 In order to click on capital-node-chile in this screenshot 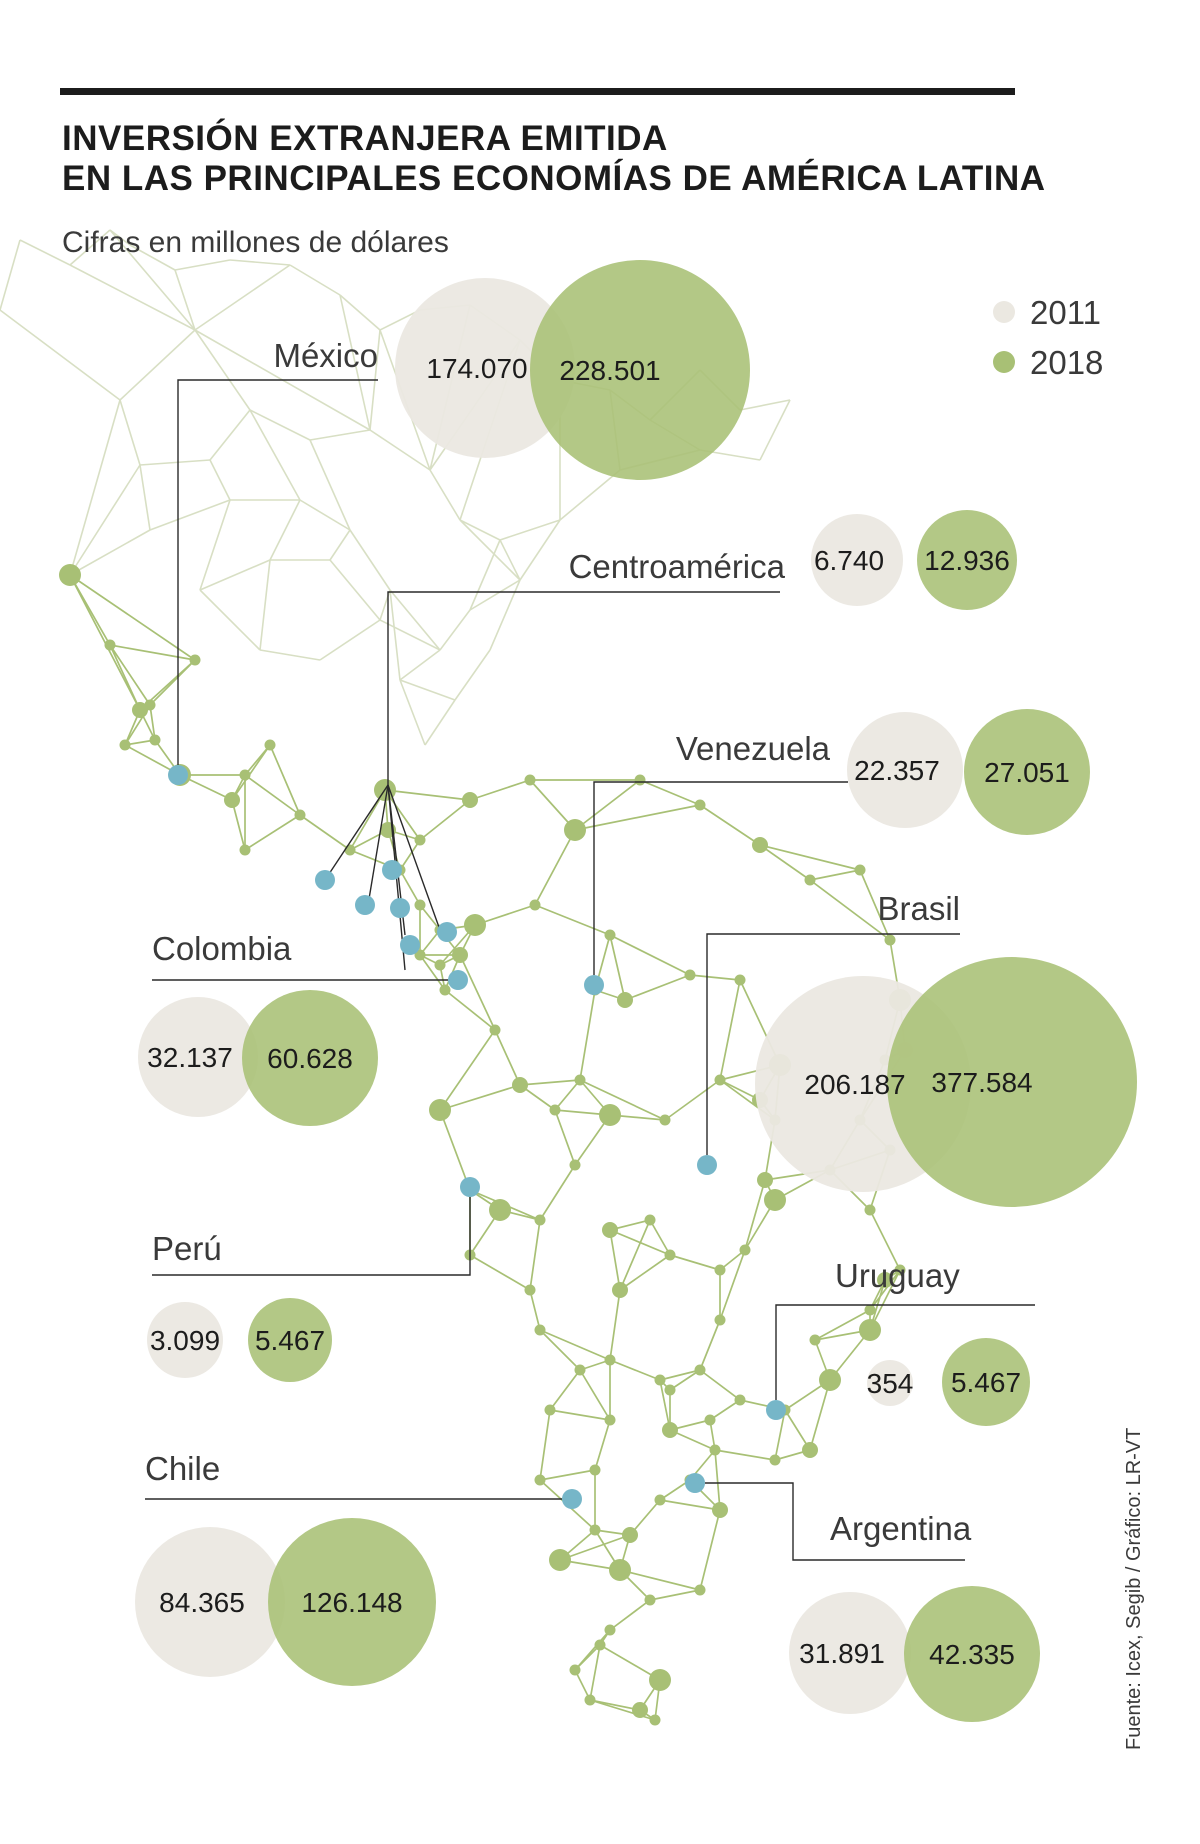, I will do `click(572, 1499)`.